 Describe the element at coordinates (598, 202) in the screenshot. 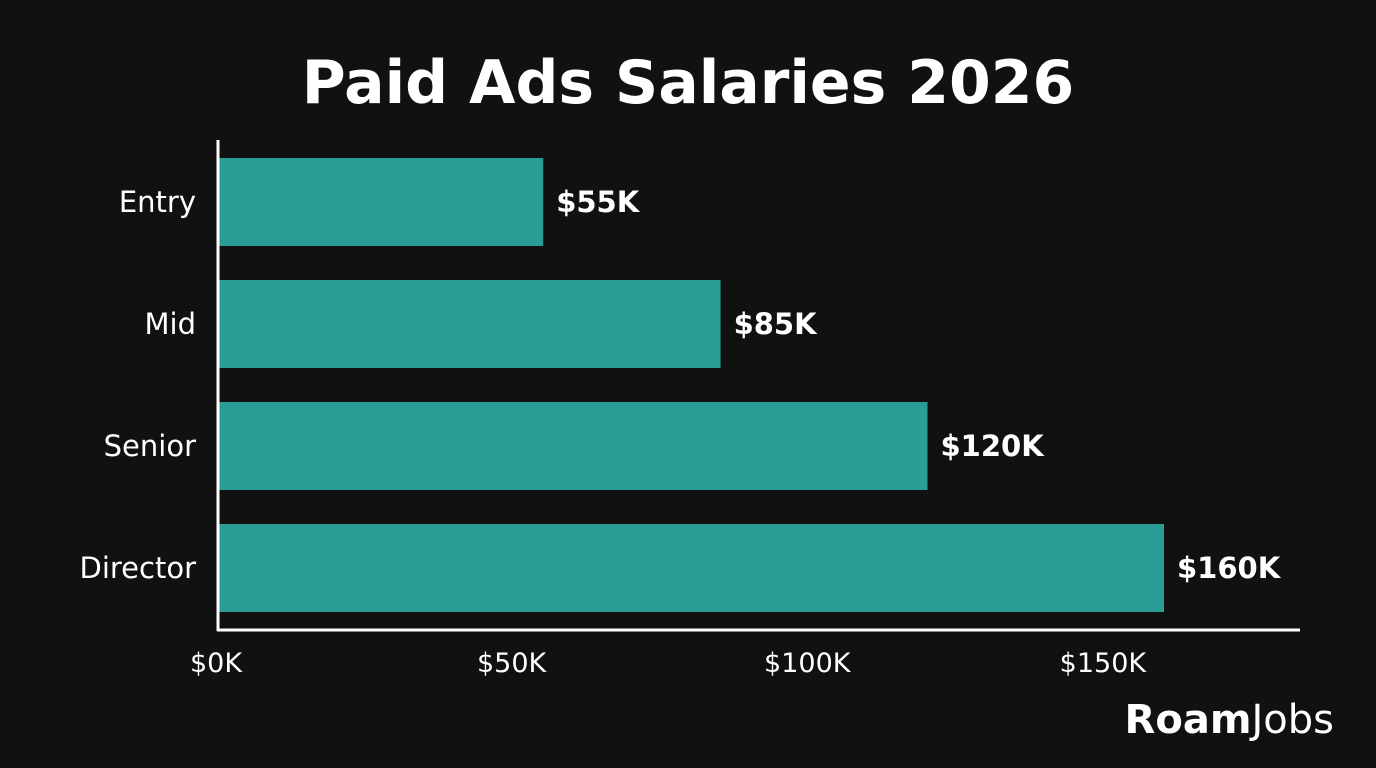

I see `data-label: $55K` at that location.